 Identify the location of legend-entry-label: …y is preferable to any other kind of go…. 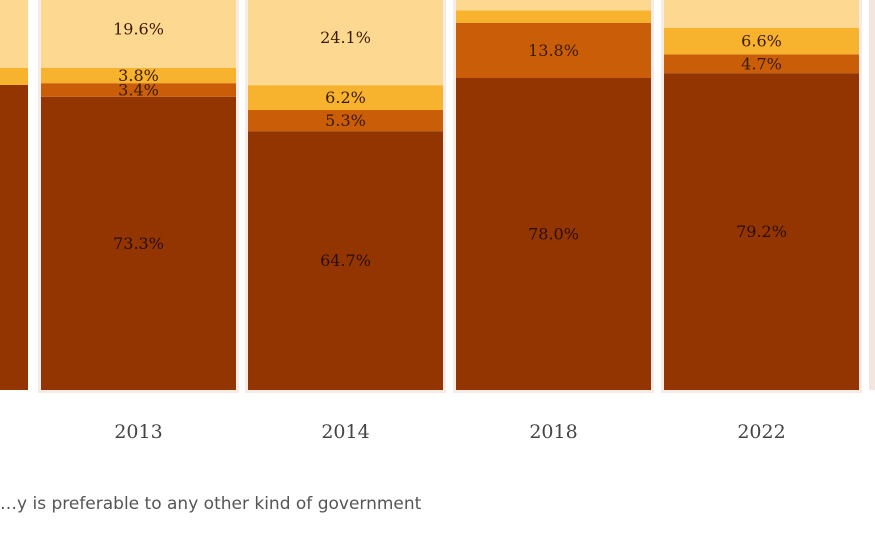
(211, 504).